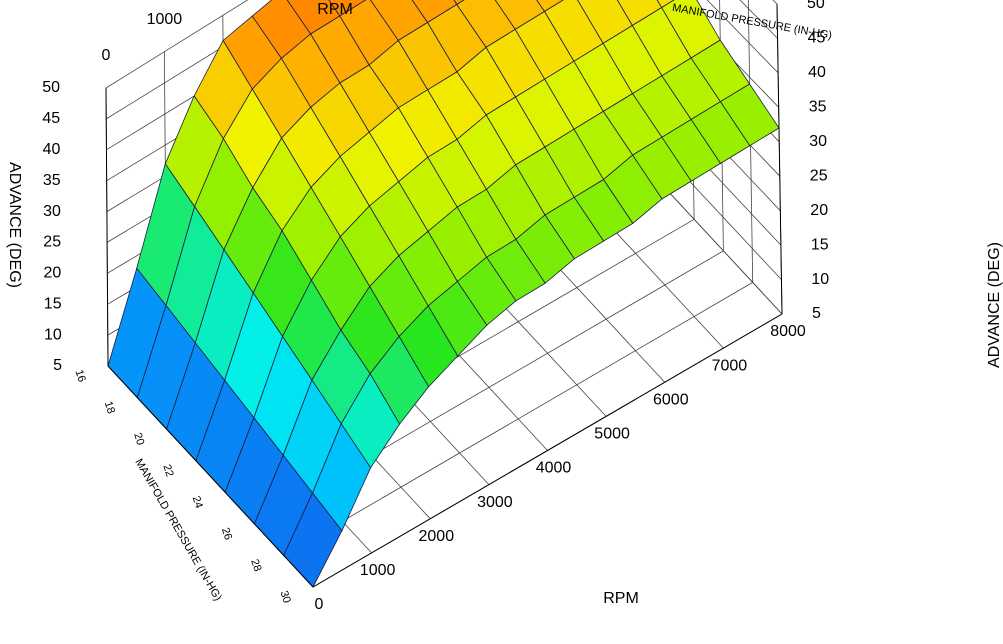 This screenshot has height=644, width=1003. I want to click on tick-label-rpm-bottom: 5000, so click(612, 434).